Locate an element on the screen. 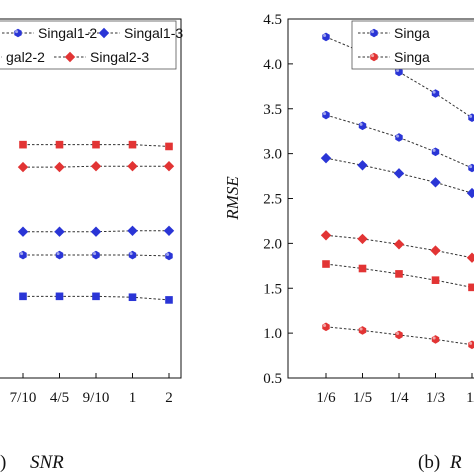  right-y-tick-label-1: 1.0 is located at coordinates (272, 334).